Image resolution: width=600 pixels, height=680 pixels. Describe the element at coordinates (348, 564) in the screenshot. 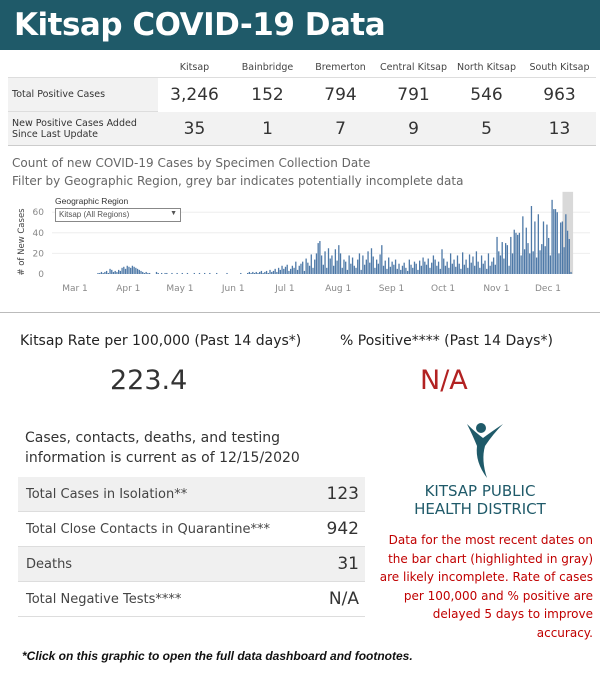

I see `info-value: 31` at that location.